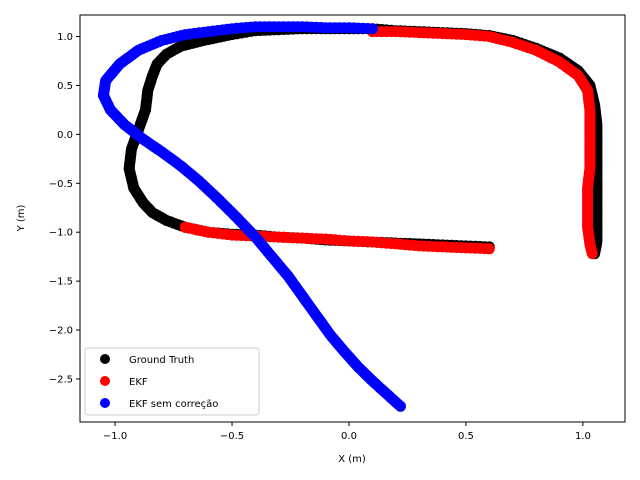 The image size is (640, 480). I want to click on y-tick-label: 0.0, so click(65, 135).